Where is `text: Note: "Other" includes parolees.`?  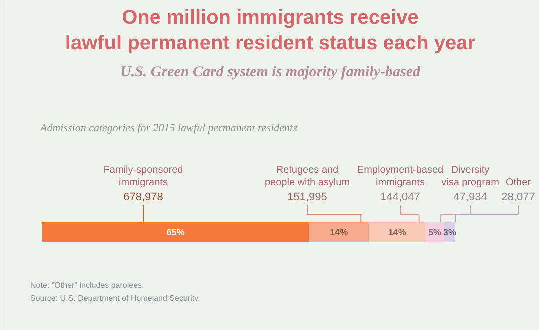
text: Note: "Other" includes parolees. is located at coordinates (87, 285).